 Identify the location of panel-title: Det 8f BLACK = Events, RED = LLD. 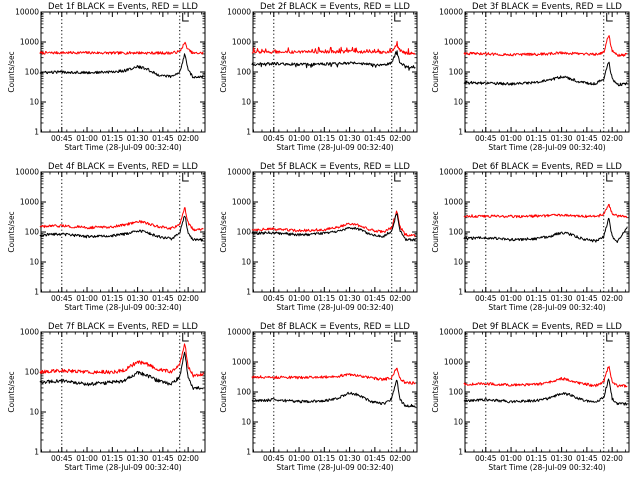
(335, 327).